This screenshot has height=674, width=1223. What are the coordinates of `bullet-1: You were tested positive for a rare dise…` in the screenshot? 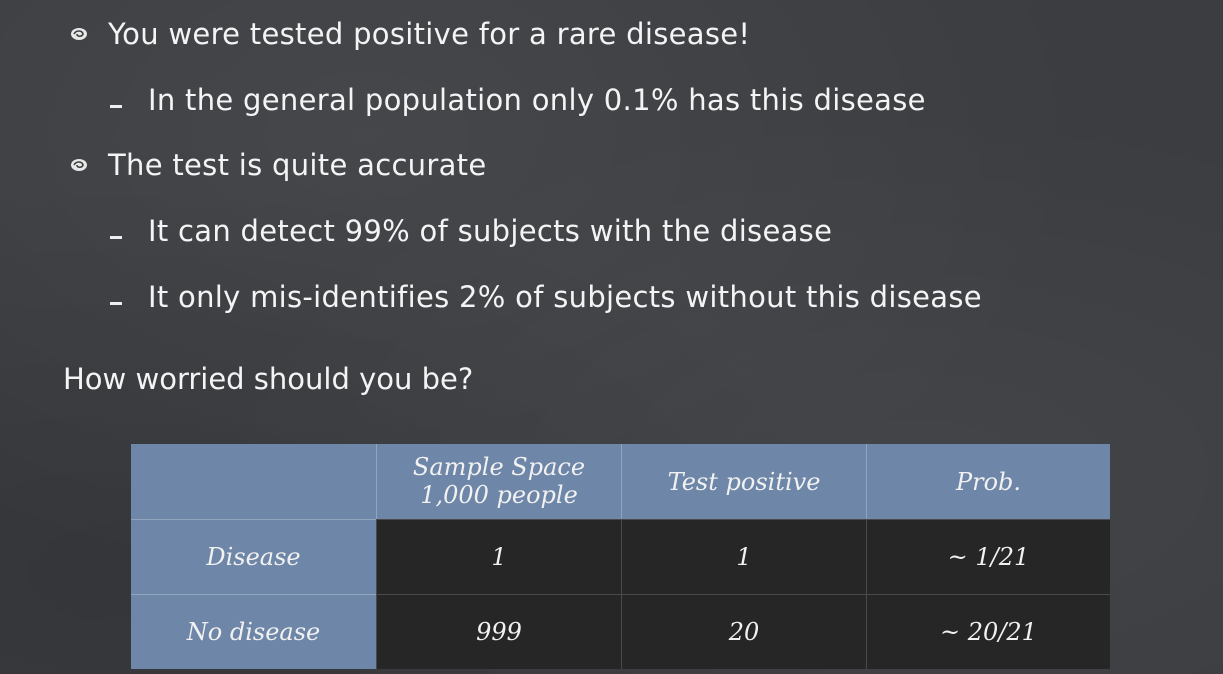 It's located at (410, 34).